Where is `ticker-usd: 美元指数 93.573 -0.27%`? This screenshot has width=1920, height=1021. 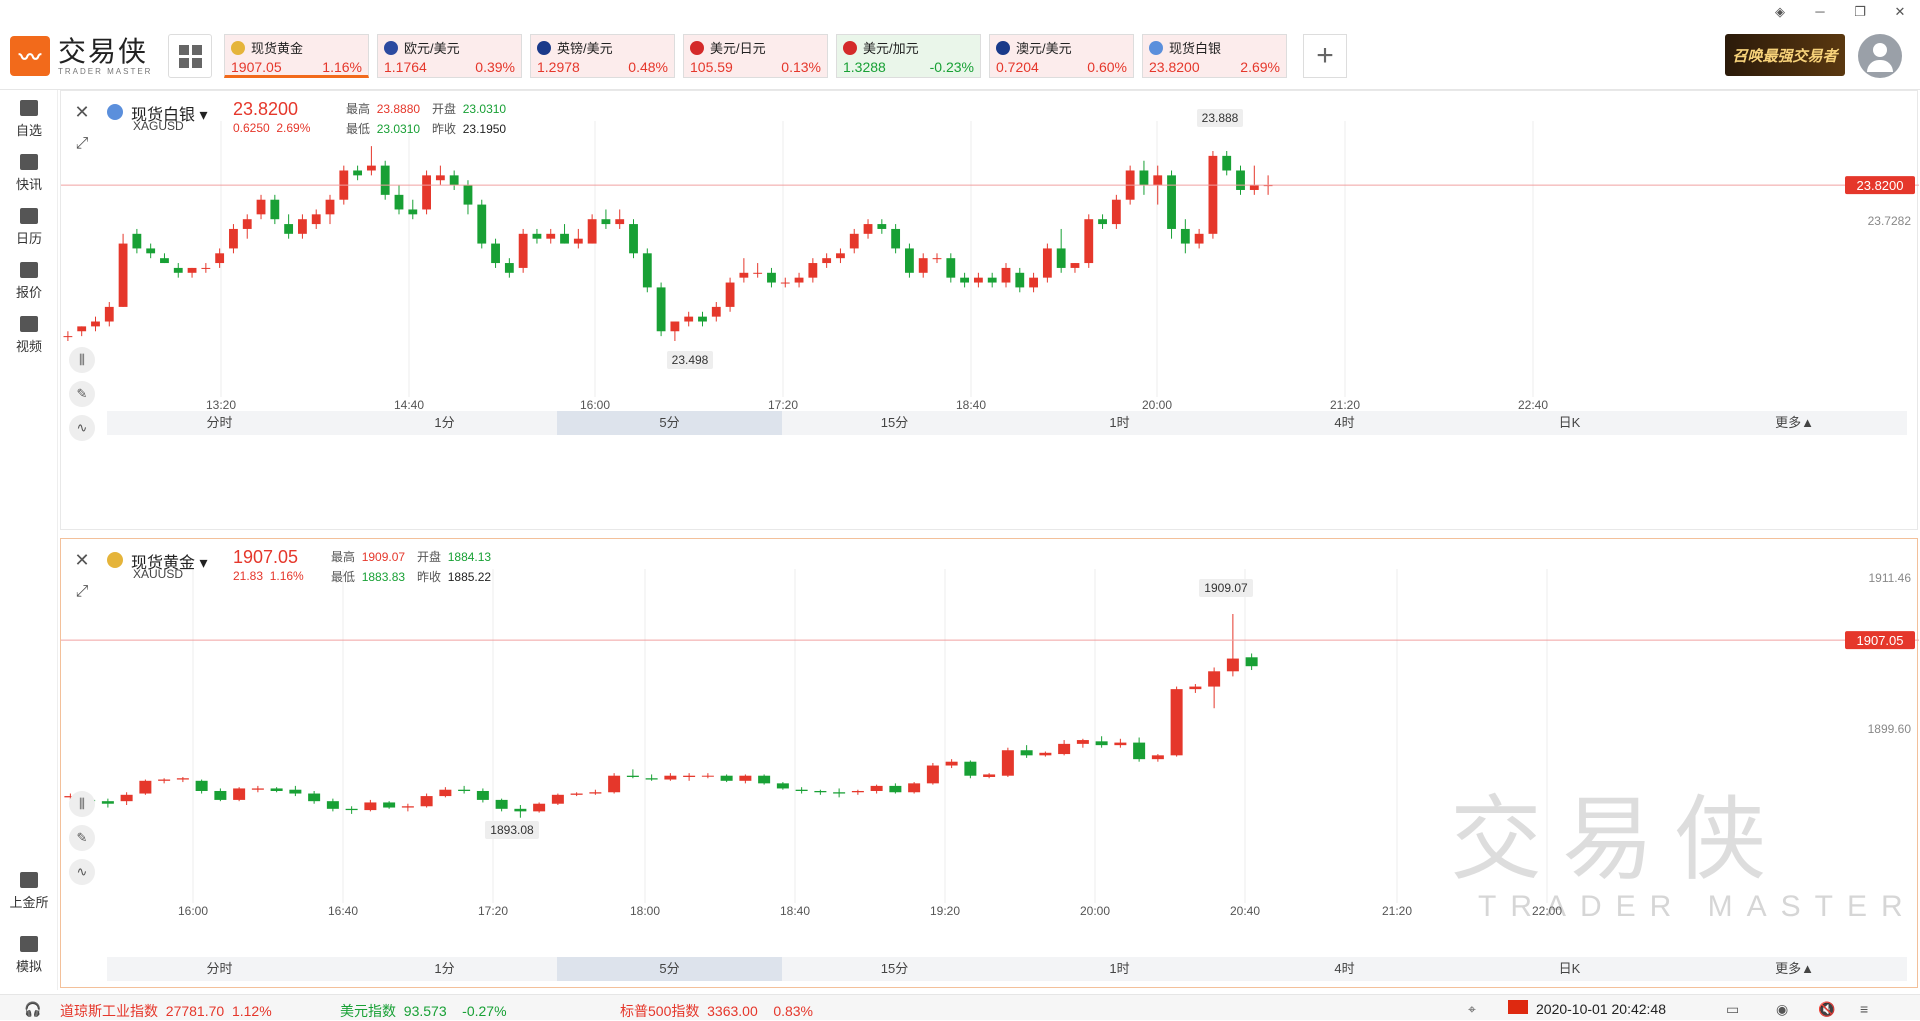
ticker-usd: 美元指数 93.573 -0.27% is located at coordinates (423, 1011).